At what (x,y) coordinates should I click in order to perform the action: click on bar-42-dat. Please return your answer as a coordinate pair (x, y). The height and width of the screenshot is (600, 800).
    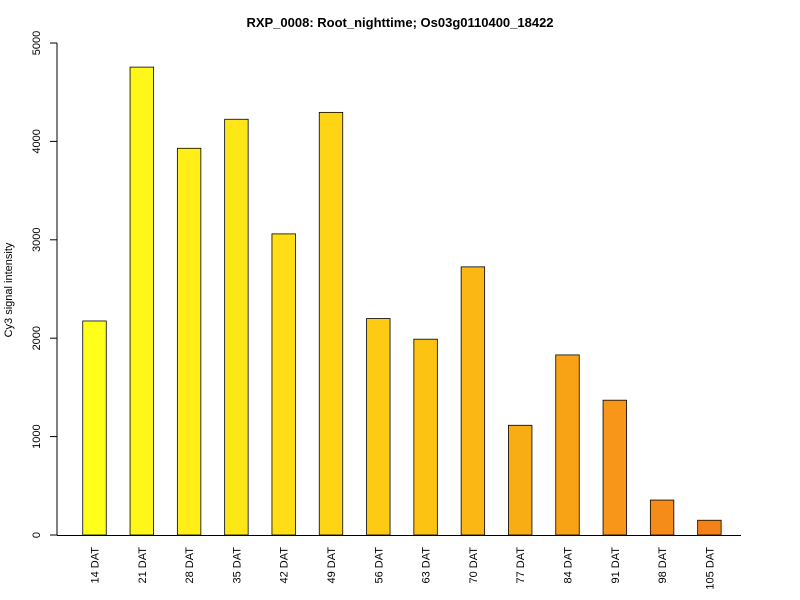
    Looking at the image, I should click on (283, 384).